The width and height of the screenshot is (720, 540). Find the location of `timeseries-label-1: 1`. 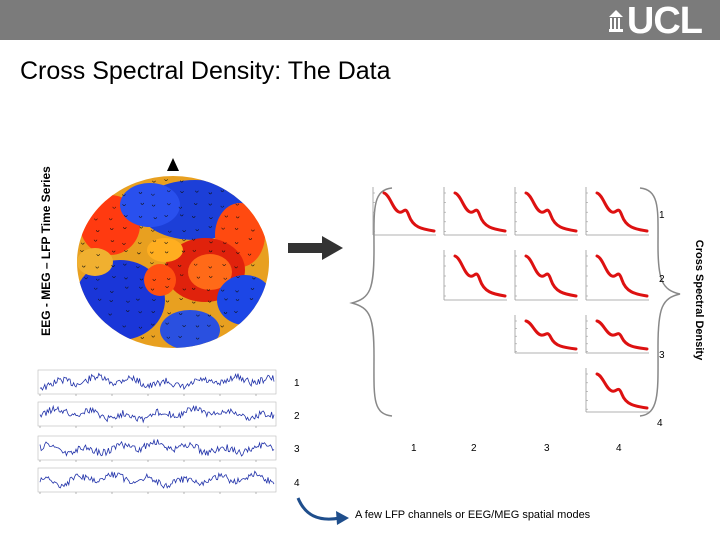

timeseries-label-1: 1 is located at coordinates (297, 383).